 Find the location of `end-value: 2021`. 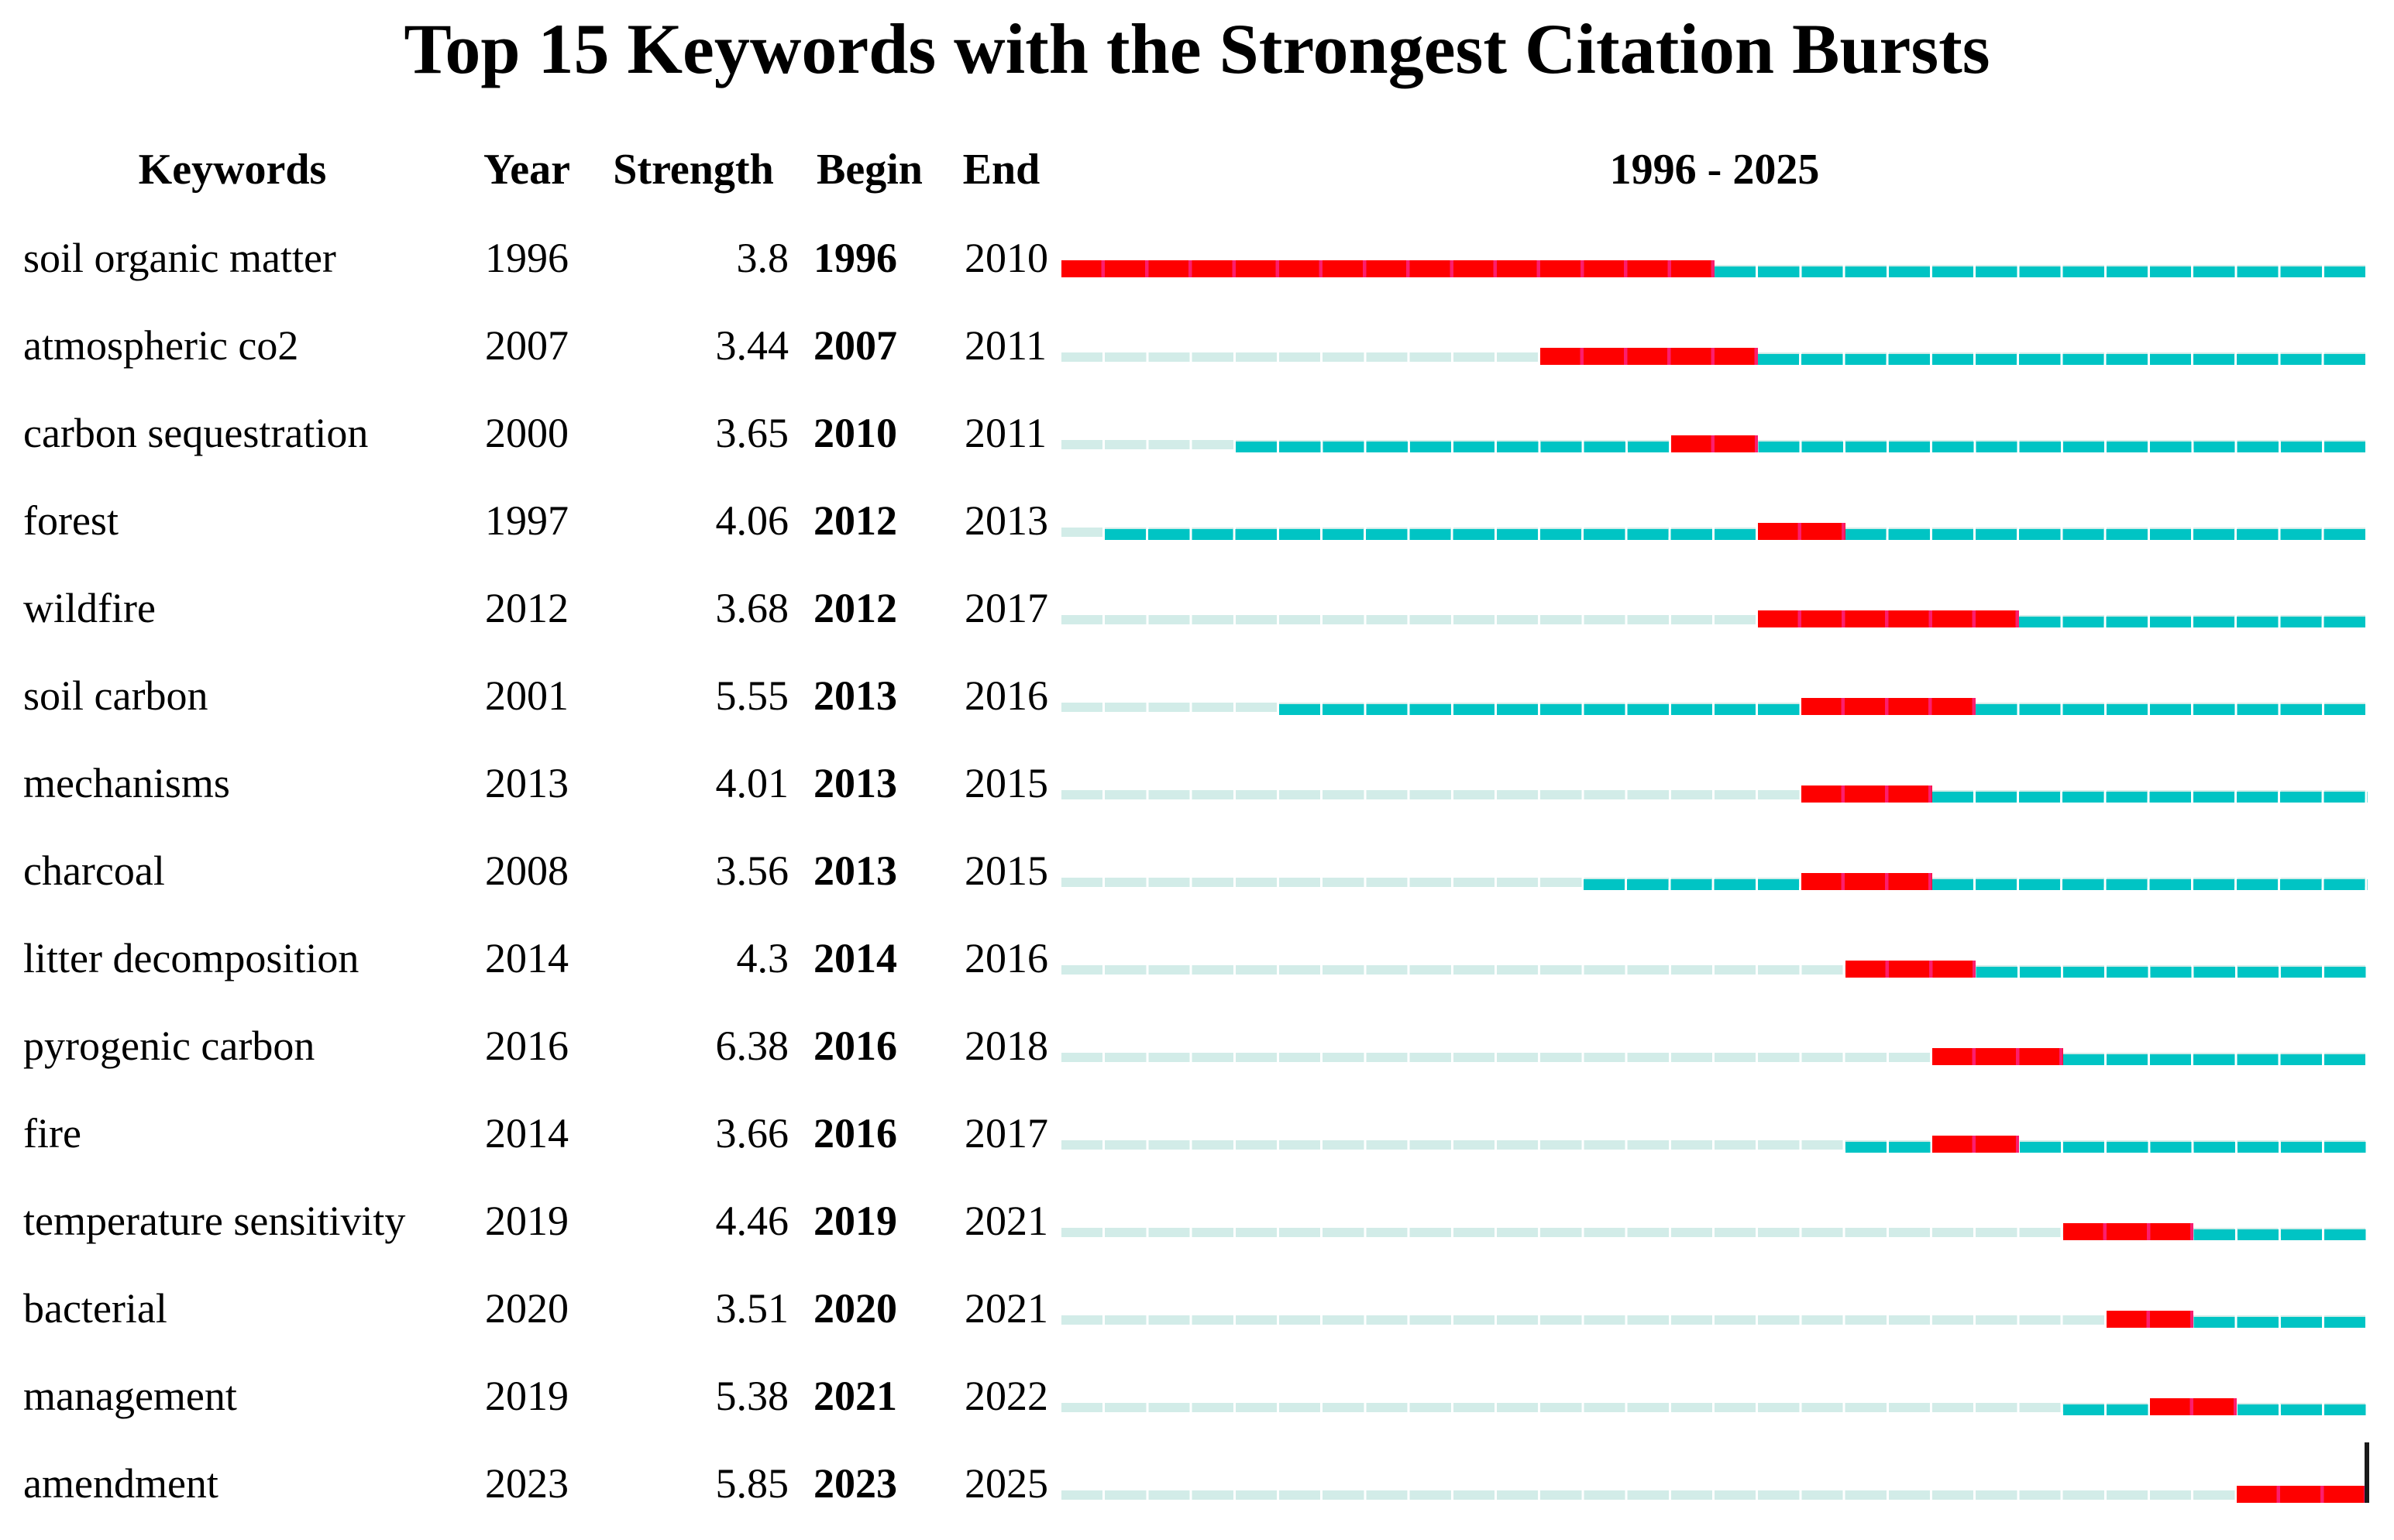

end-value: 2021 is located at coordinates (1006, 1308).